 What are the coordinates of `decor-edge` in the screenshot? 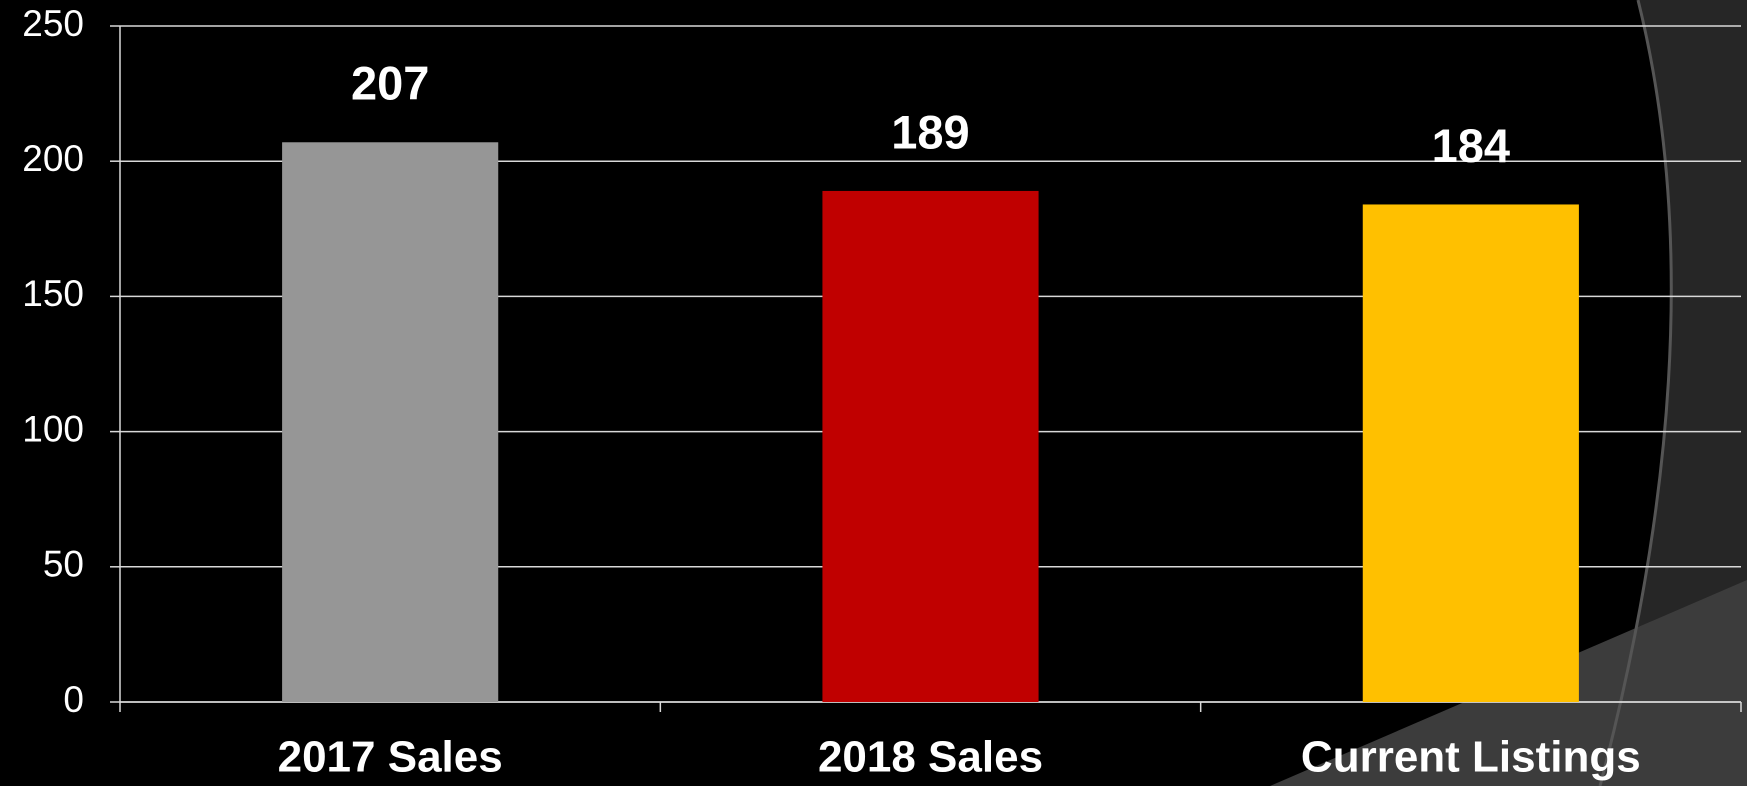 It's located at (1635, 393).